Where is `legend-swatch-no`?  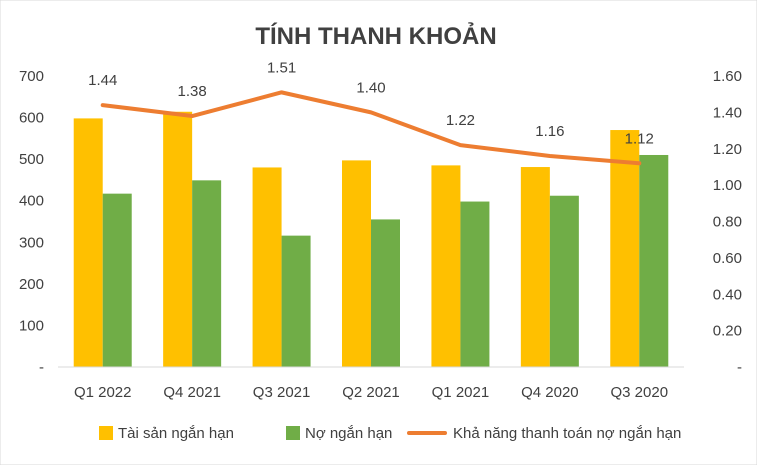 legend-swatch-no is located at coordinates (293, 433).